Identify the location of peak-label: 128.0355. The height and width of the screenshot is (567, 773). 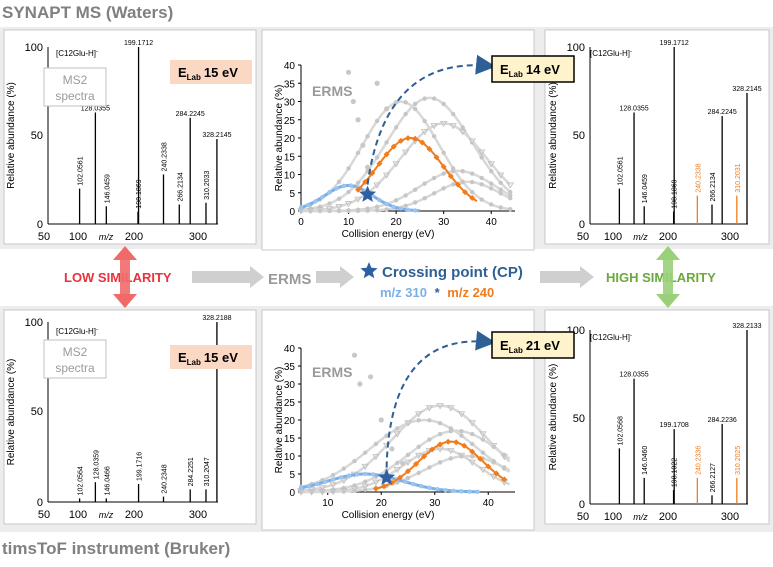
(633, 375).